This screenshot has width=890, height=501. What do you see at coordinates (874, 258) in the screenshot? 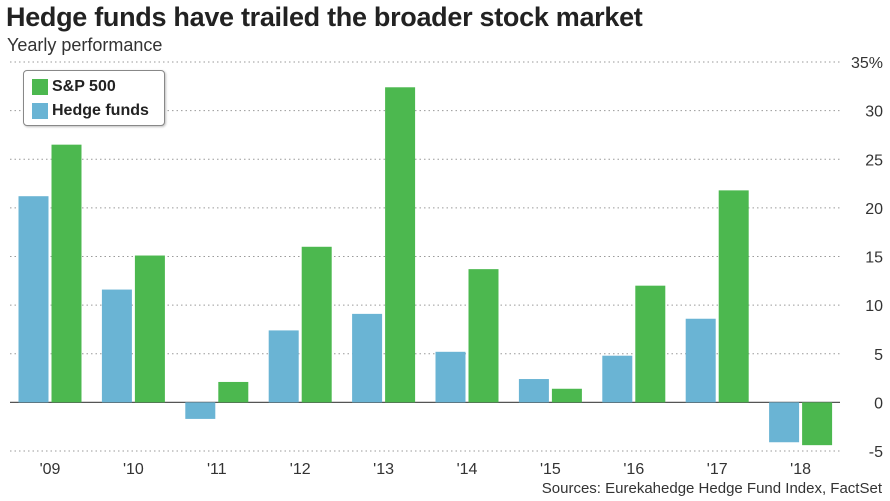
I see `y-tick-label: 15` at bounding box center [874, 258].